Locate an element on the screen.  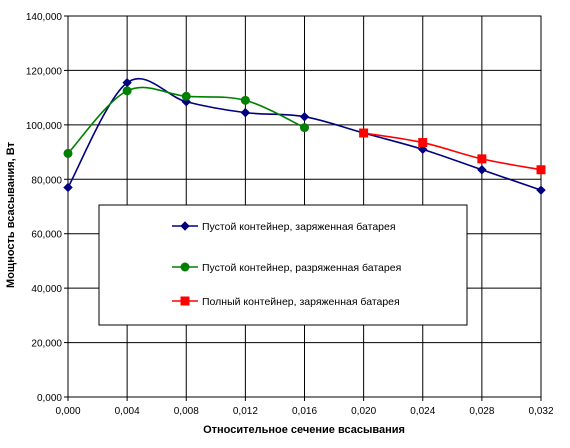
legend-entry: Полный контейнер, заряженная батарея is located at coordinates (286, 302).